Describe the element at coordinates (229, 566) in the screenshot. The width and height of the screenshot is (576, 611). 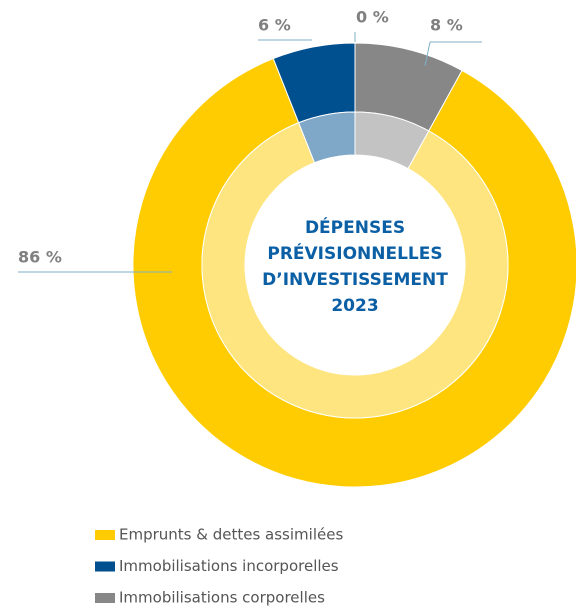
I see `legend-label: Immobilisations incorporelles` at that location.